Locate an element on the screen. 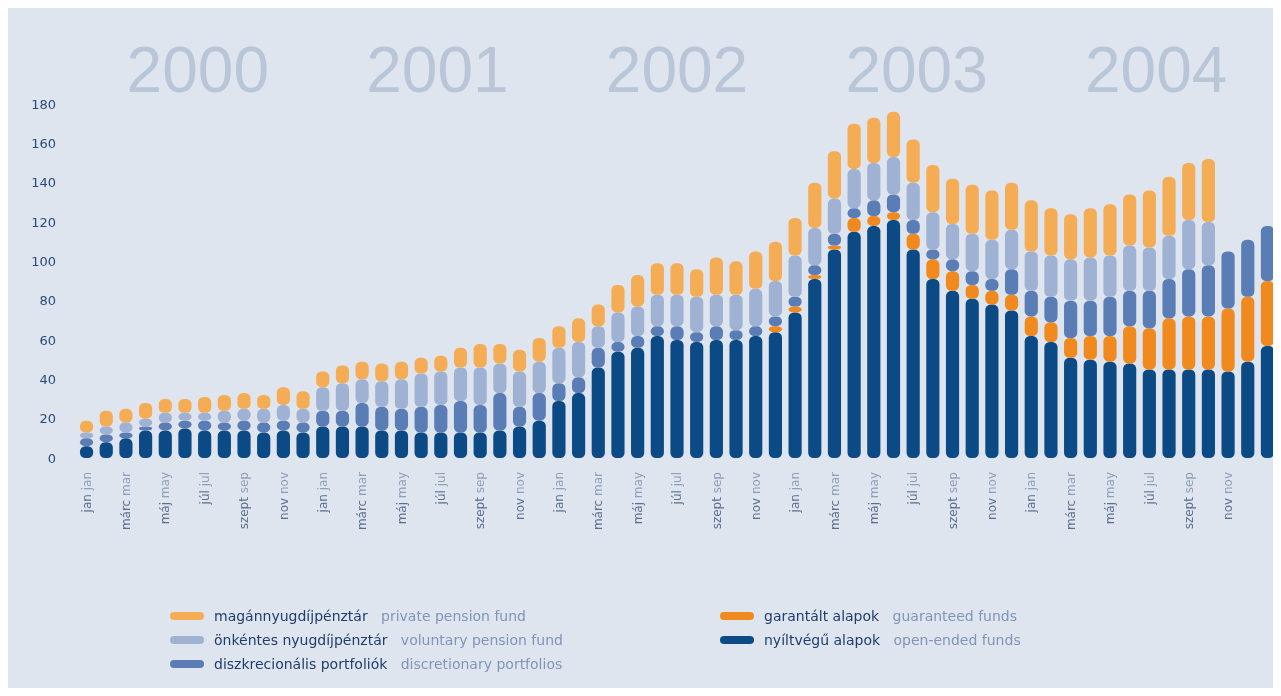 The image size is (1281, 696). y-tick-label: 180 is located at coordinates (43, 104).